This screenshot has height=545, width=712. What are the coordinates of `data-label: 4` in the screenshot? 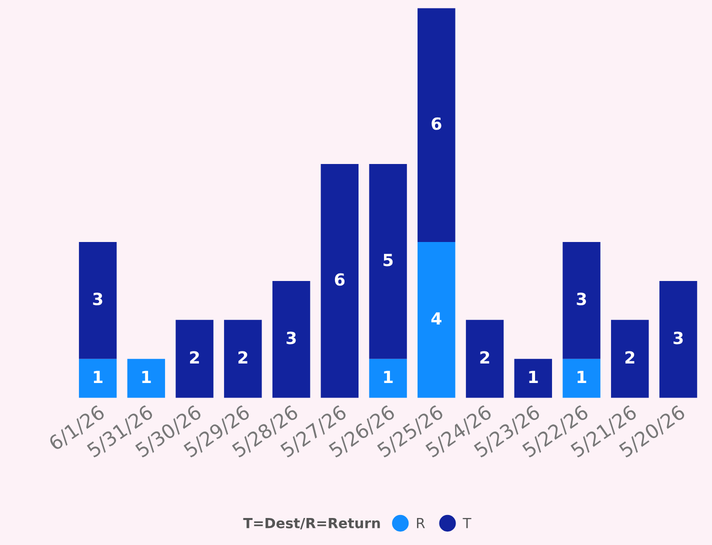 It's located at (436, 318).